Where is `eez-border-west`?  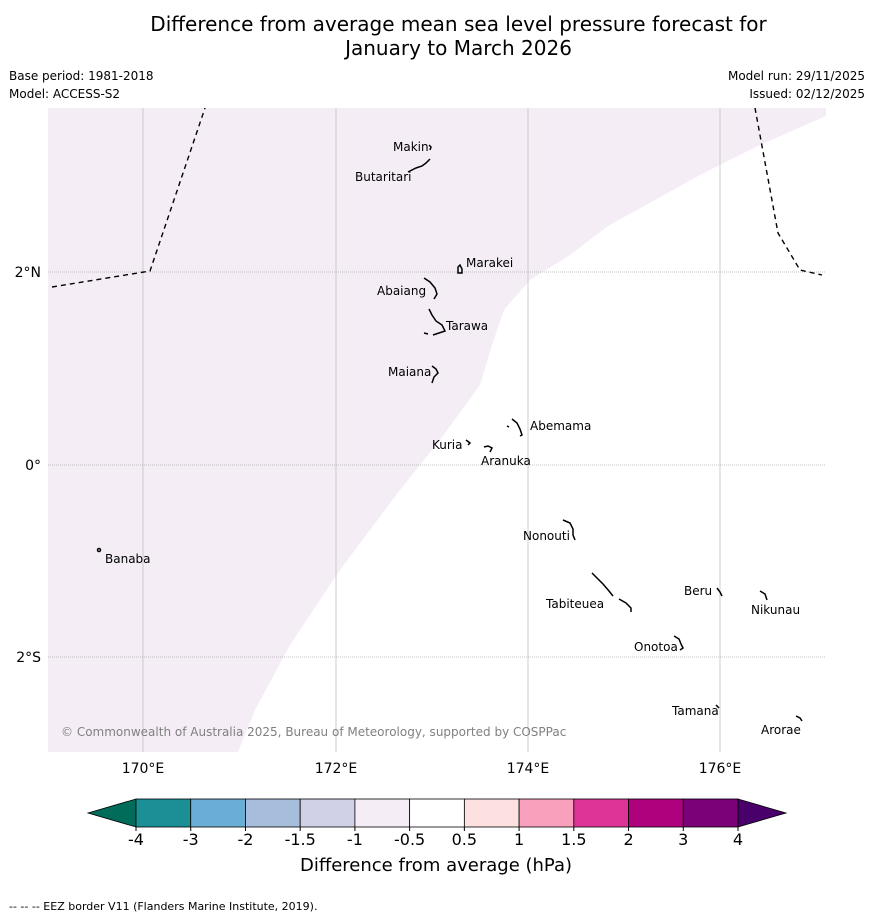 eez-border-west is located at coordinates (128, 198).